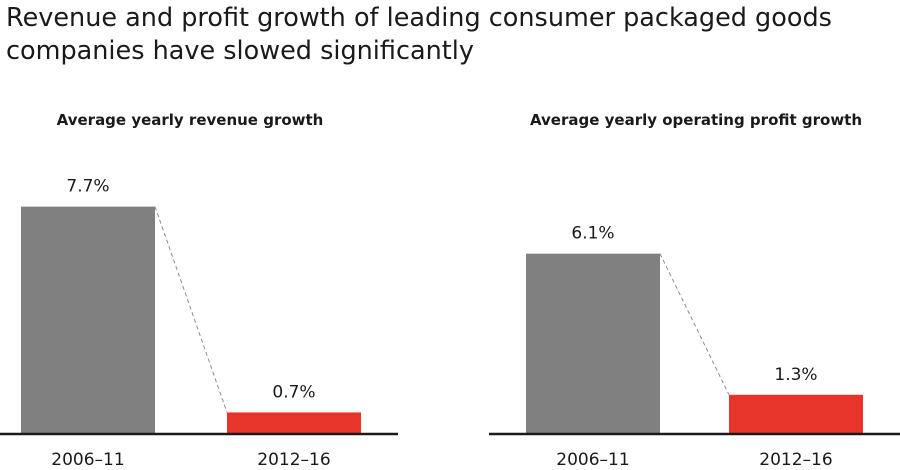 This screenshot has height=470, width=900. I want to click on chart-1-category-label-0: 2006–11, so click(592, 460).